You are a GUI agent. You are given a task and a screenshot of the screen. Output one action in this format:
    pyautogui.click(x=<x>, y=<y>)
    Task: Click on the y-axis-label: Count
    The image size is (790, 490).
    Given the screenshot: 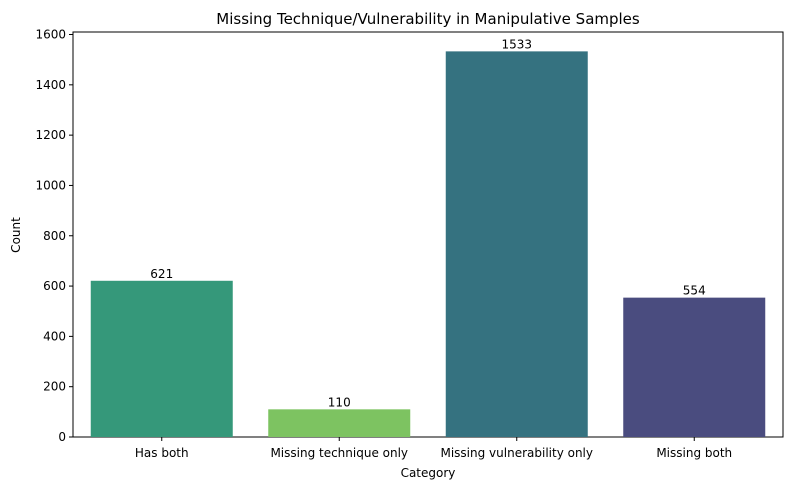 What is the action you would take?
    pyautogui.click(x=16, y=235)
    